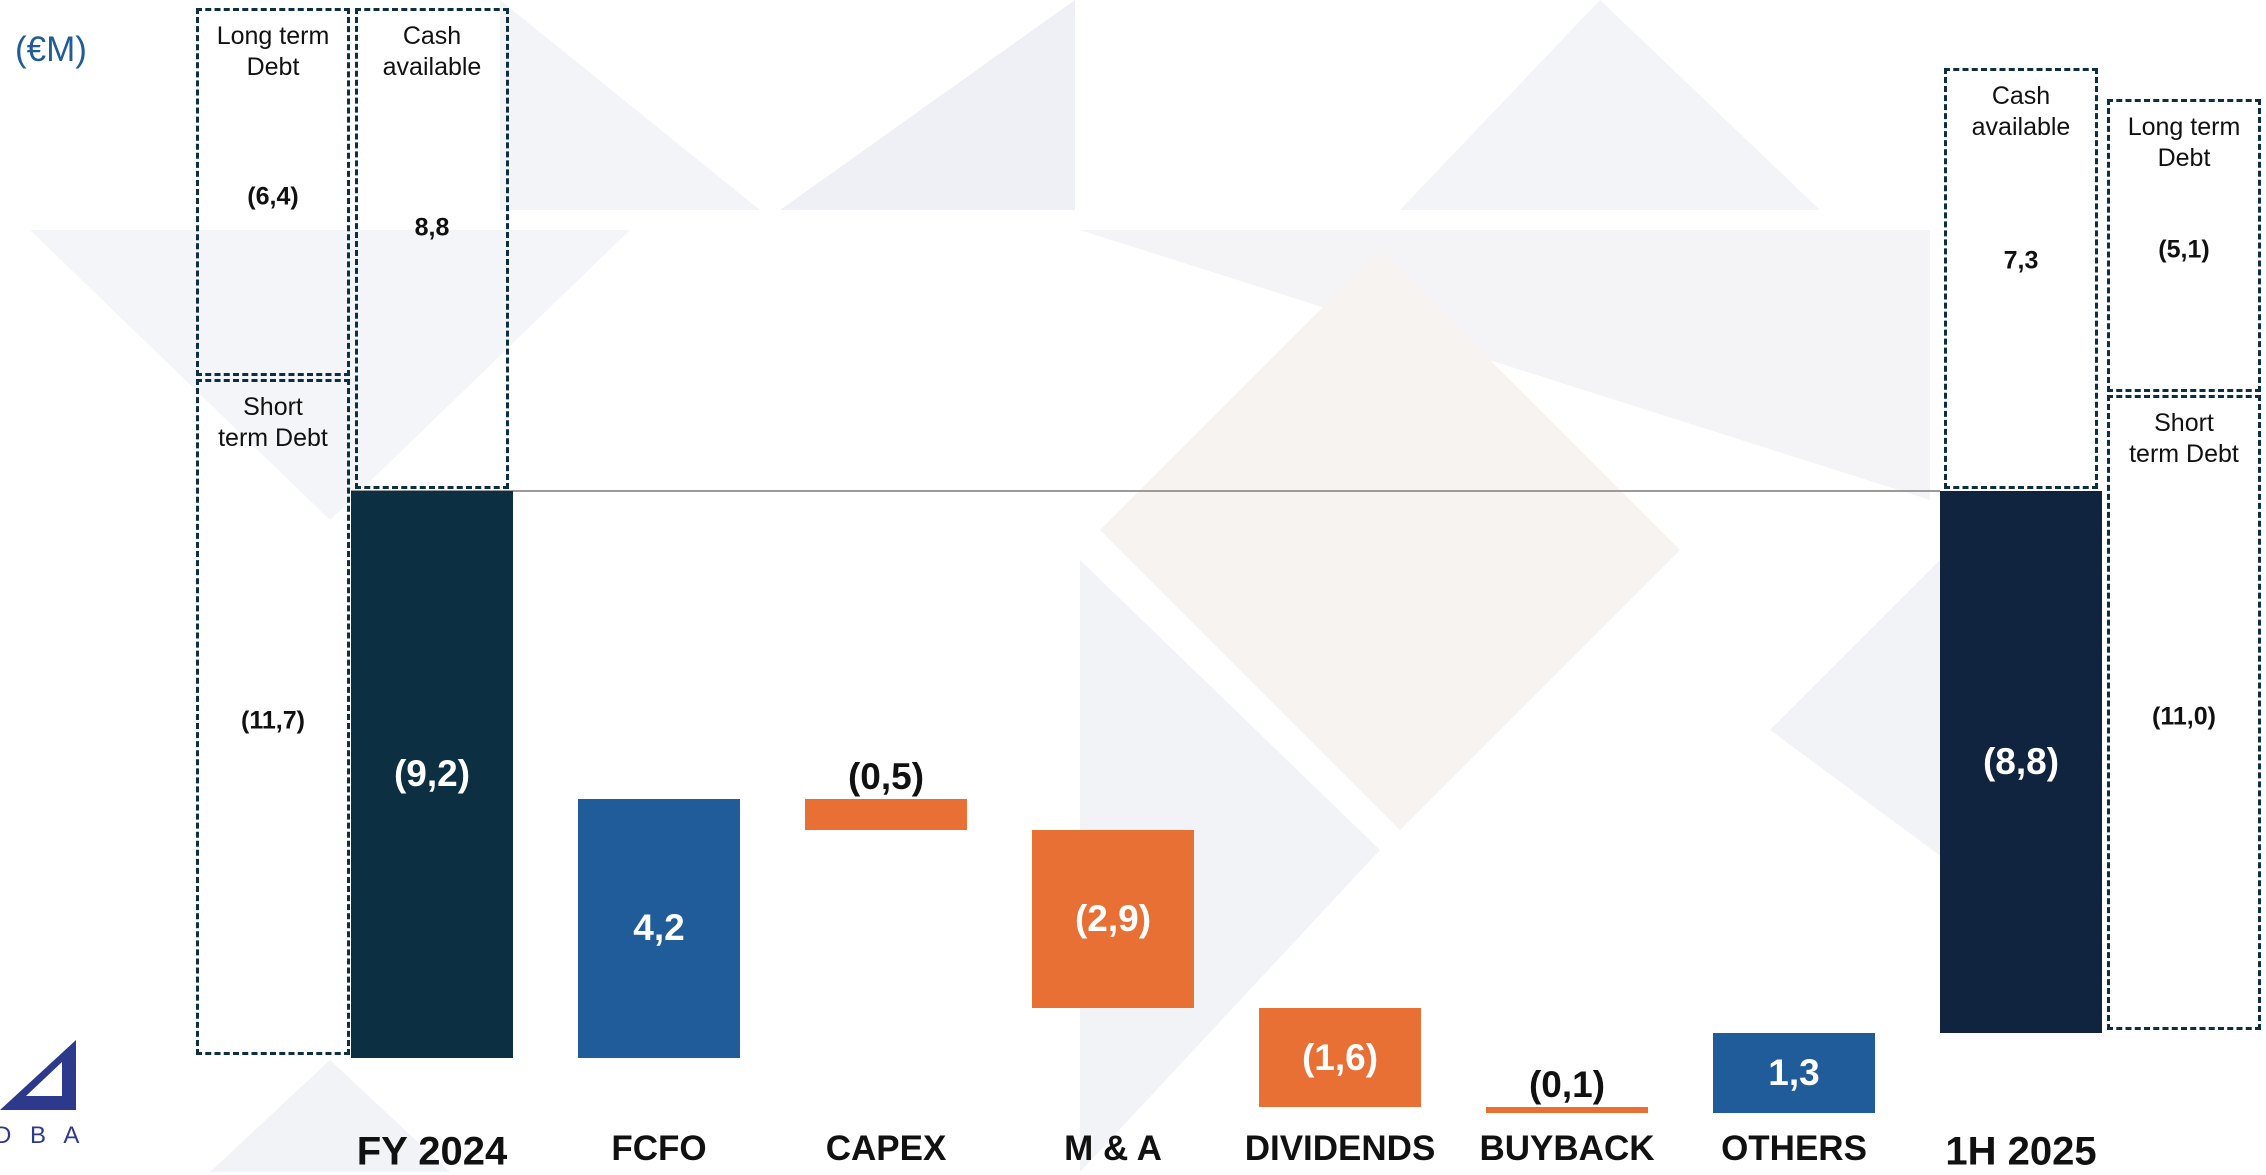  What do you see at coordinates (432, 248) in the screenshot?
I see `cash-box: Cash available 8,8` at bounding box center [432, 248].